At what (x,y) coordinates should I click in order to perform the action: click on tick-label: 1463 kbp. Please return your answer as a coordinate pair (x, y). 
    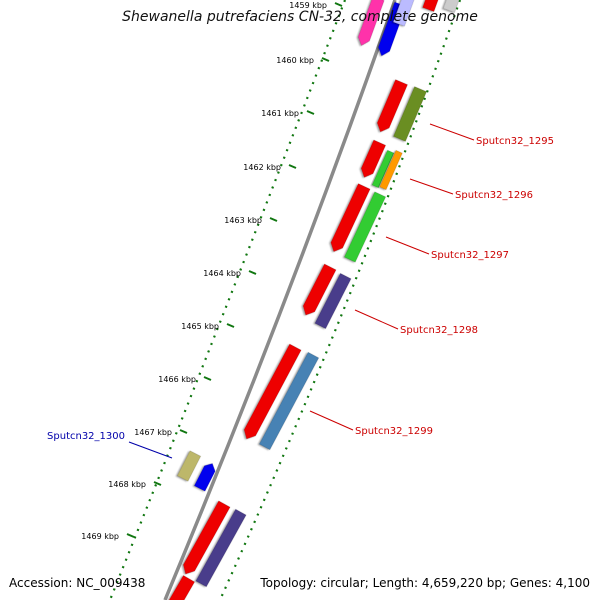
    Looking at the image, I should click on (243, 220).